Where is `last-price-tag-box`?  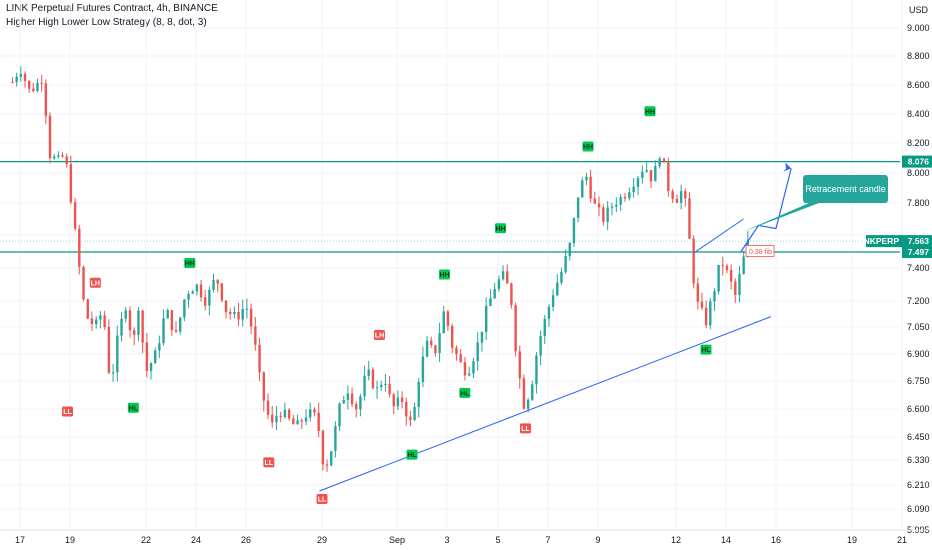 last-price-tag-box is located at coordinates (917, 241).